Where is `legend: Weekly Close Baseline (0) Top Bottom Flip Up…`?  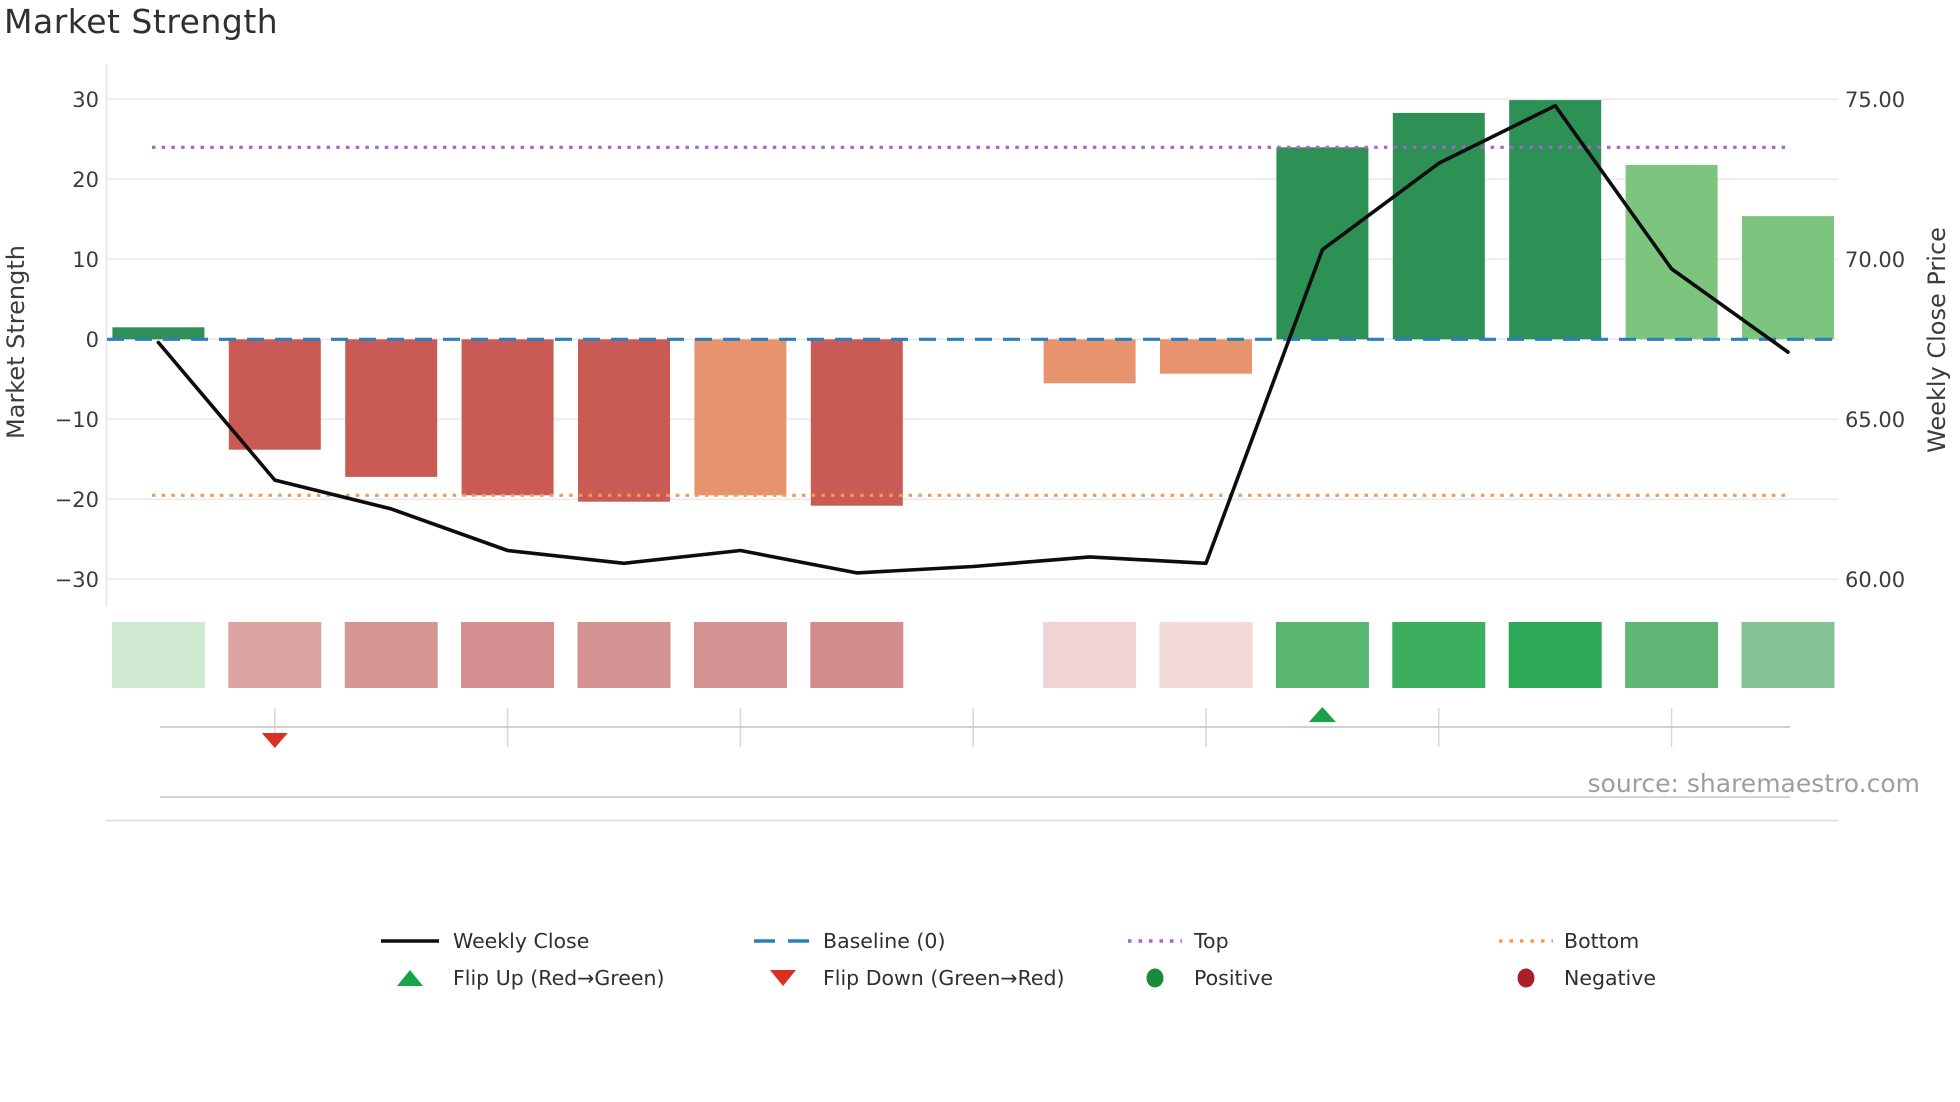
legend: Weekly Close Baseline (0) Top Bottom Flip Up… is located at coordinates (1018, 959).